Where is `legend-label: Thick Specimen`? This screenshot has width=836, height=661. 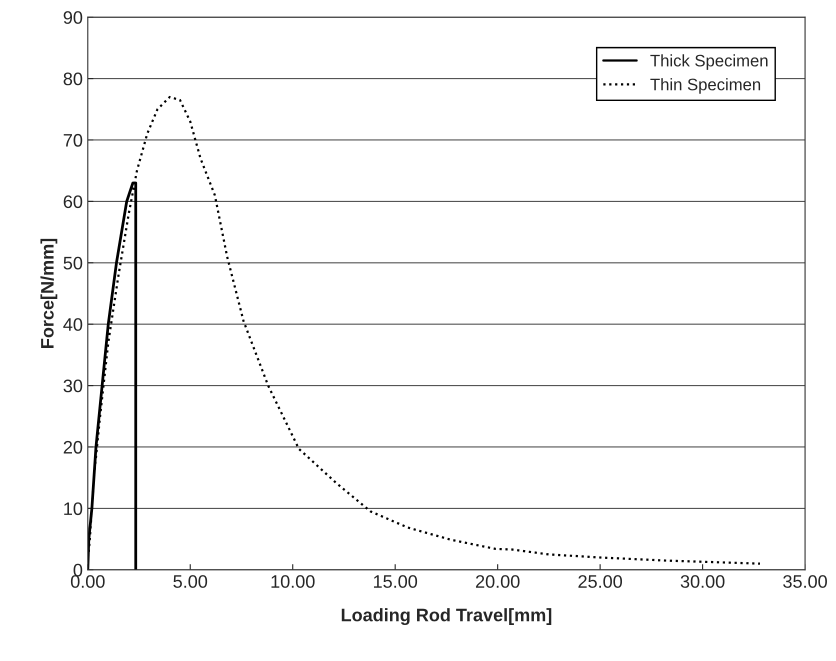 legend-label: Thick Specimen is located at coordinates (709, 62).